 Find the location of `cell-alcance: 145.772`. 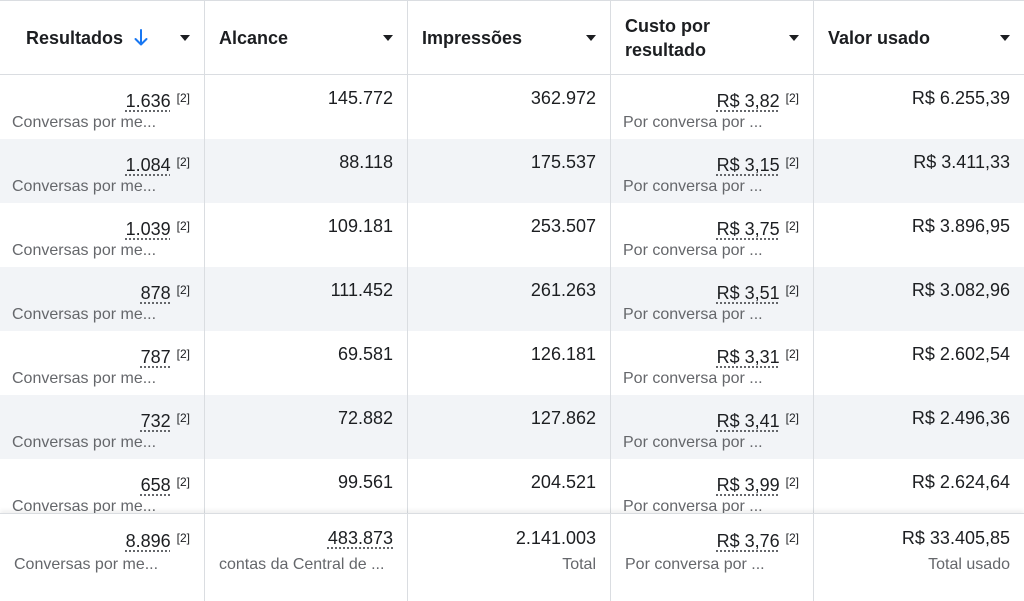

cell-alcance: 145.772 is located at coordinates (306, 107).